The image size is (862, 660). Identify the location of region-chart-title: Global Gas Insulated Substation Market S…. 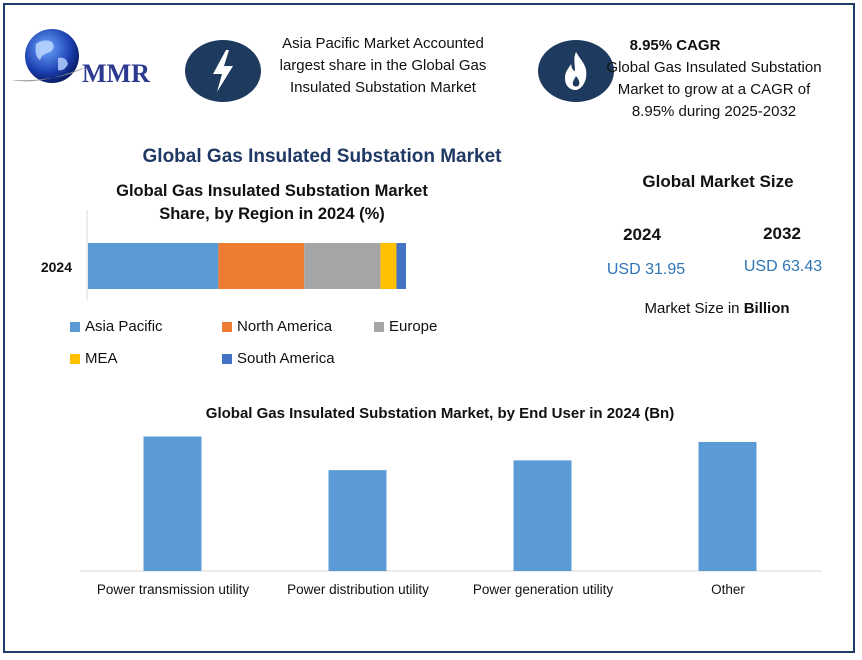
(272, 202).